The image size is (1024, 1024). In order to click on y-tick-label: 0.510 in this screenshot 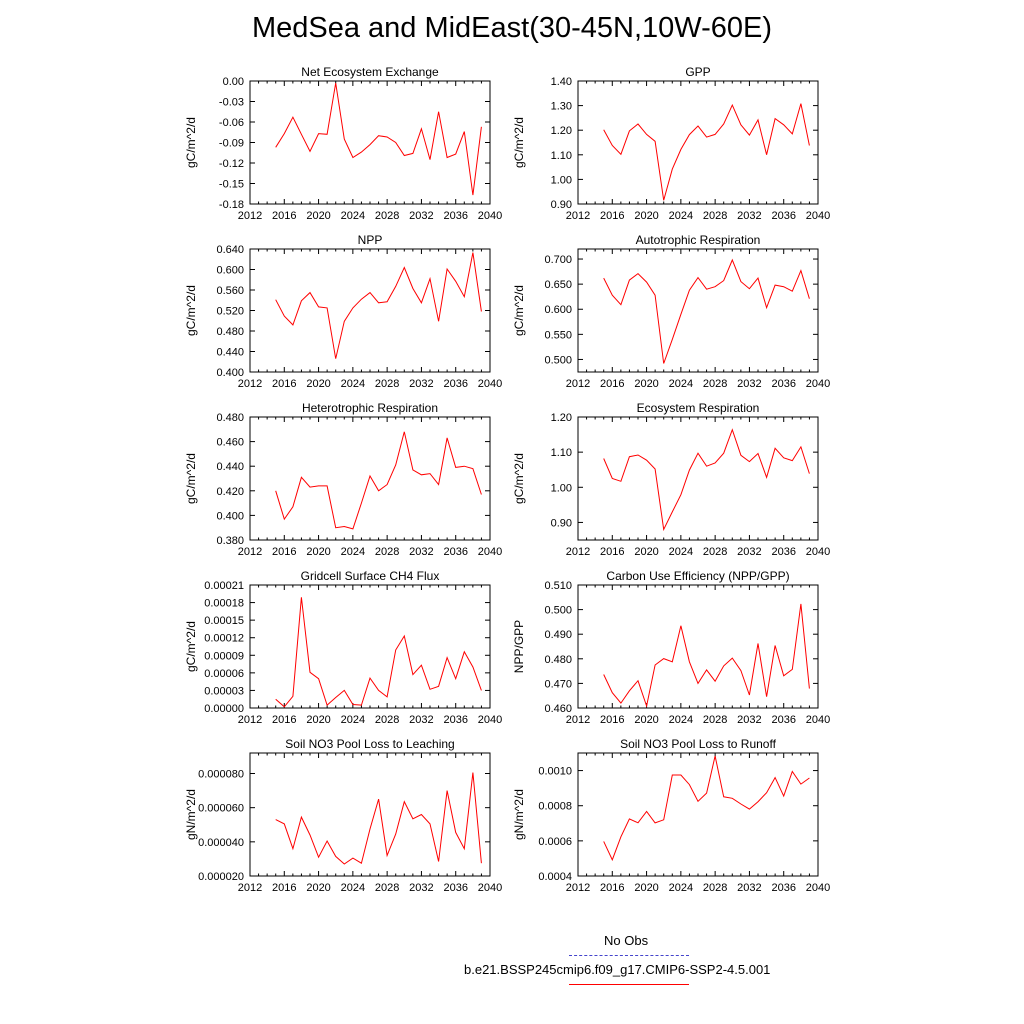, I will do `click(558, 586)`.